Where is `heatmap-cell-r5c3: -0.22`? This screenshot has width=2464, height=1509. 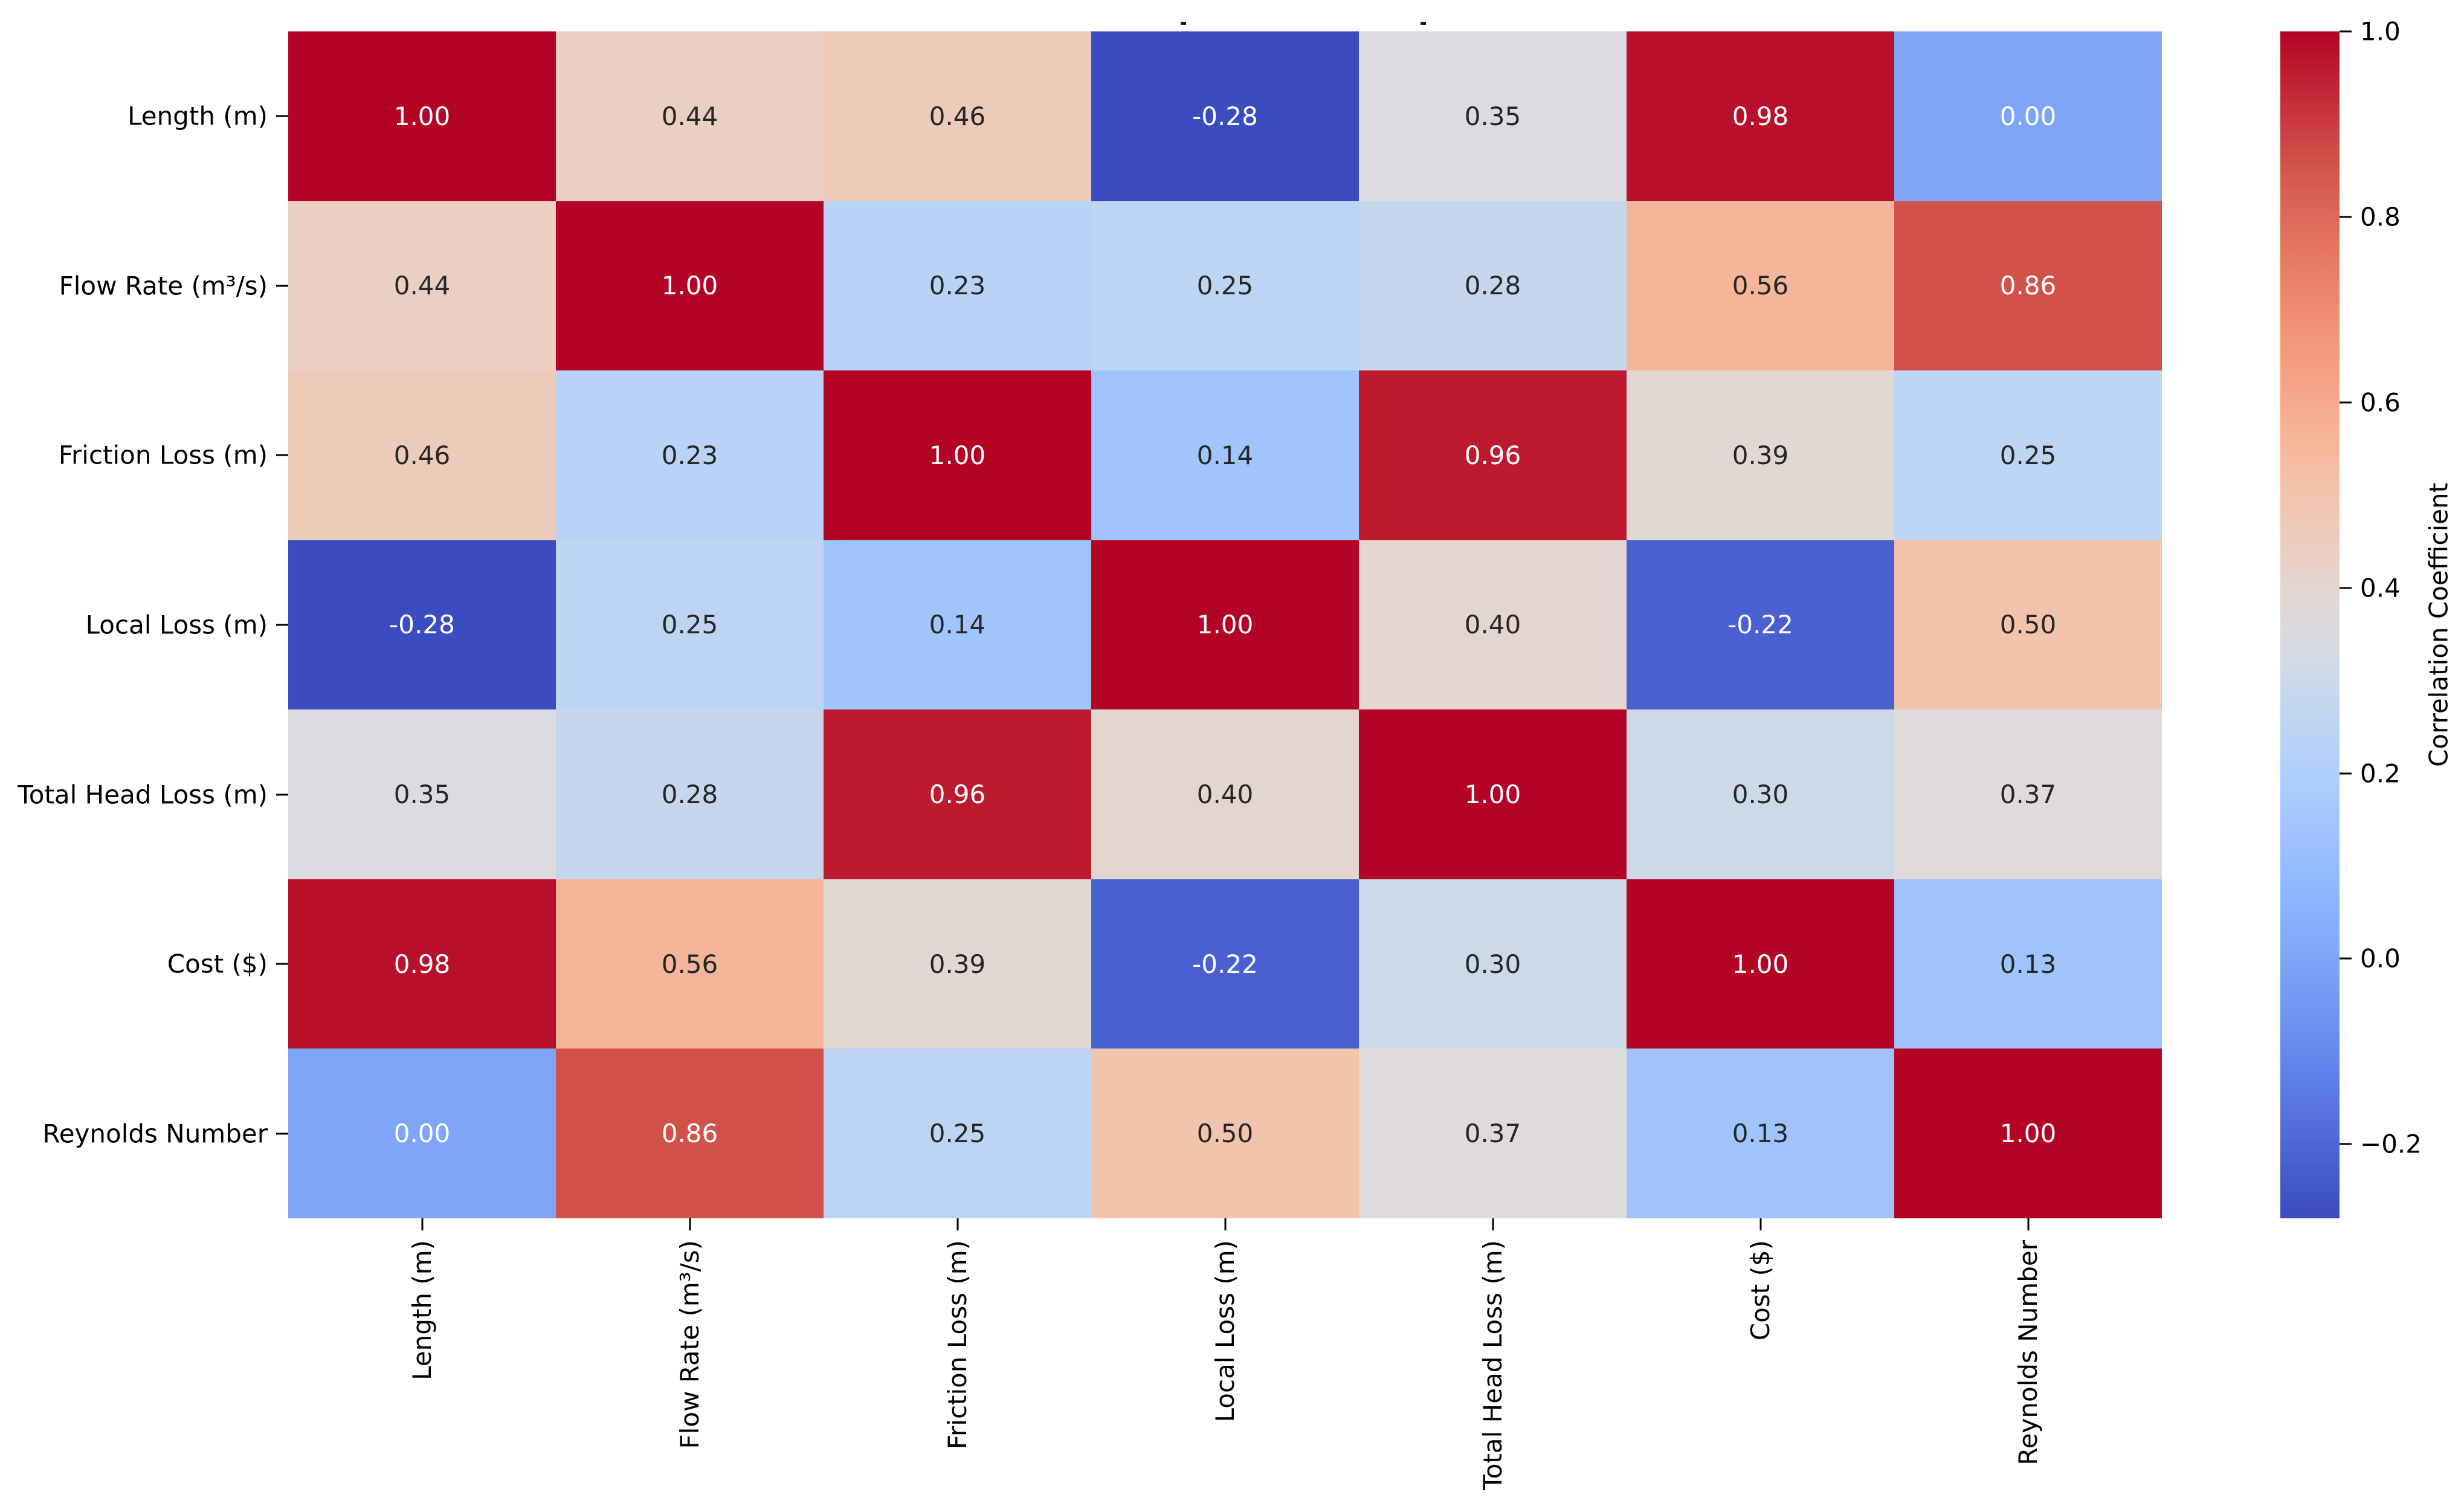
heatmap-cell-r5c3: -0.22 is located at coordinates (1225, 964).